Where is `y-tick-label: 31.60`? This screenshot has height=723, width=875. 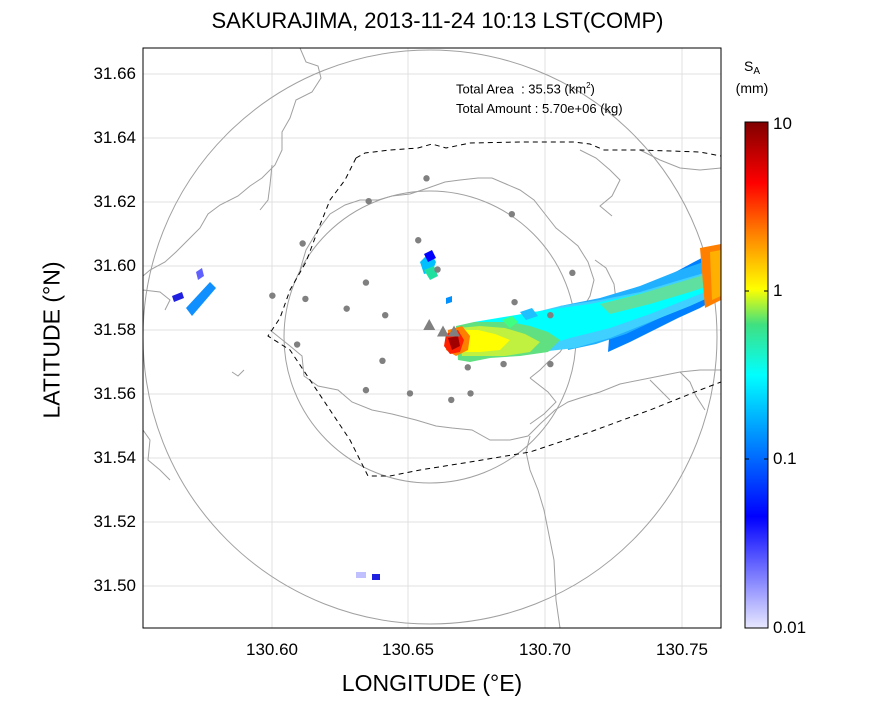
y-tick-label: 31.60 is located at coordinates (114, 265).